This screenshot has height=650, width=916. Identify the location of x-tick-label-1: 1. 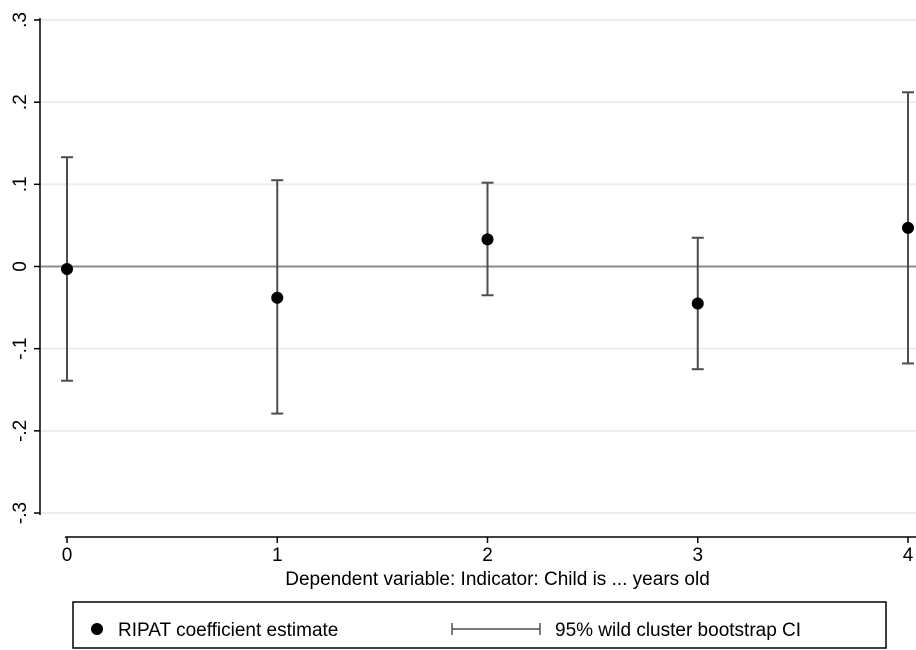
(277, 555).